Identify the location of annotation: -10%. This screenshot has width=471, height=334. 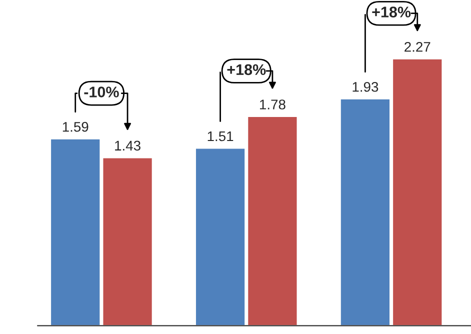
(101, 92).